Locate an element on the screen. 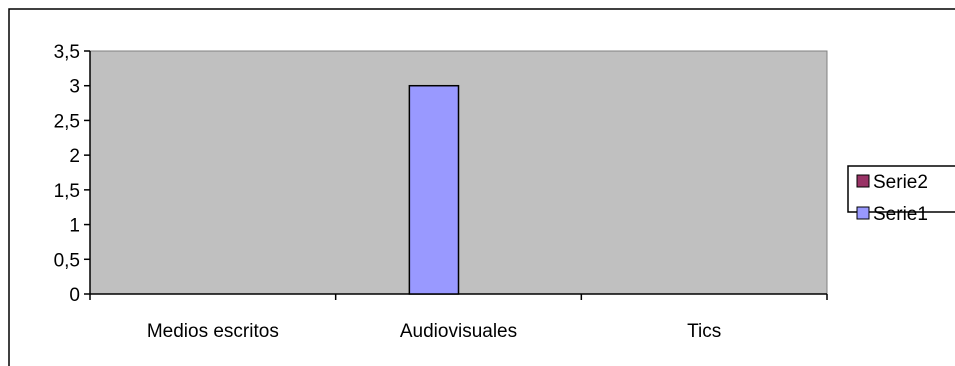 Image resolution: width=955 pixels, height=366 pixels. legend: Serie2 Serie1 is located at coordinates (901, 195).